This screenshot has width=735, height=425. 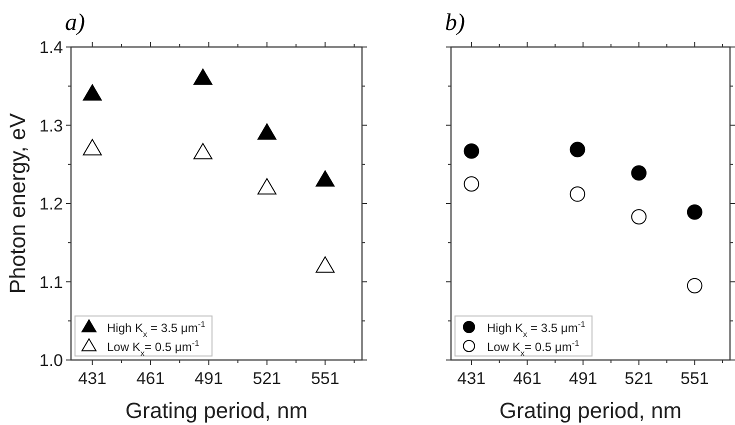 I want to click on y-tick-label: 1.2, so click(x=51, y=204).